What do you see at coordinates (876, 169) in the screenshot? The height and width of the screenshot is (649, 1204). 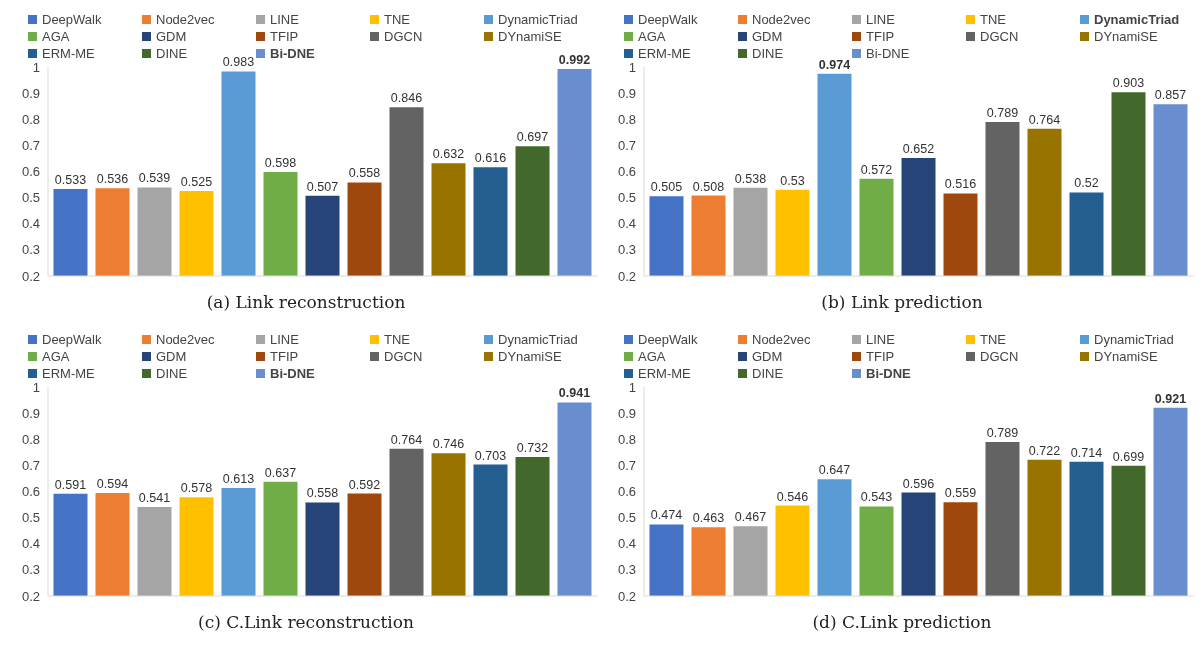 I see `data-label: 0.572` at bounding box center [876, 169].